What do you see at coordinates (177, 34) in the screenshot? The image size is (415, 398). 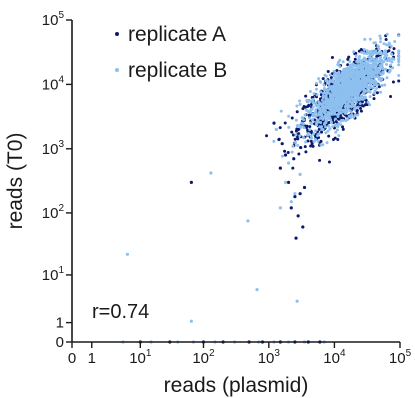 I see `legend-label-0: replicate A` at bounding box center [177, 34].